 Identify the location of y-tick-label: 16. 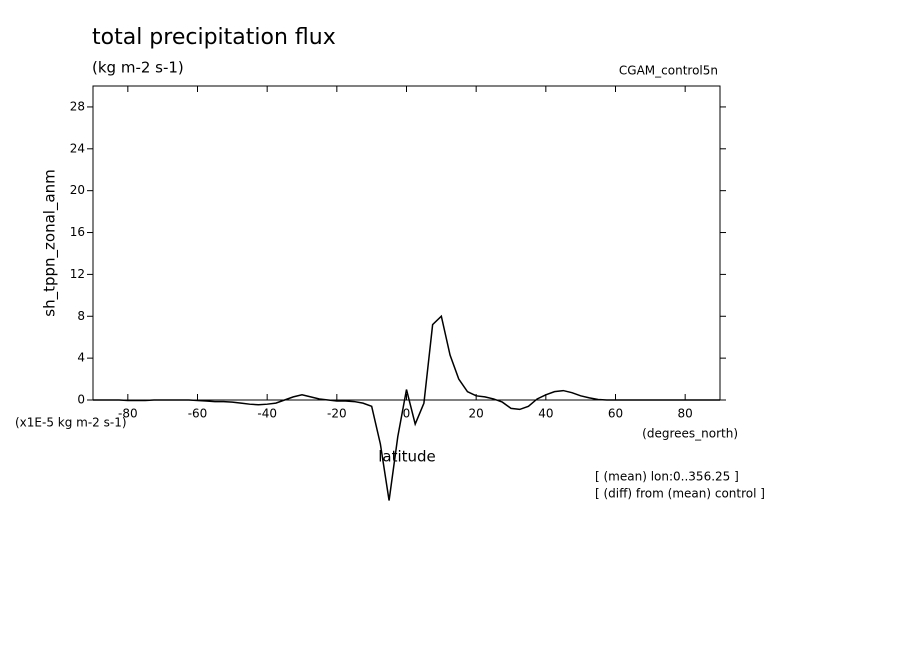
(77, 232).